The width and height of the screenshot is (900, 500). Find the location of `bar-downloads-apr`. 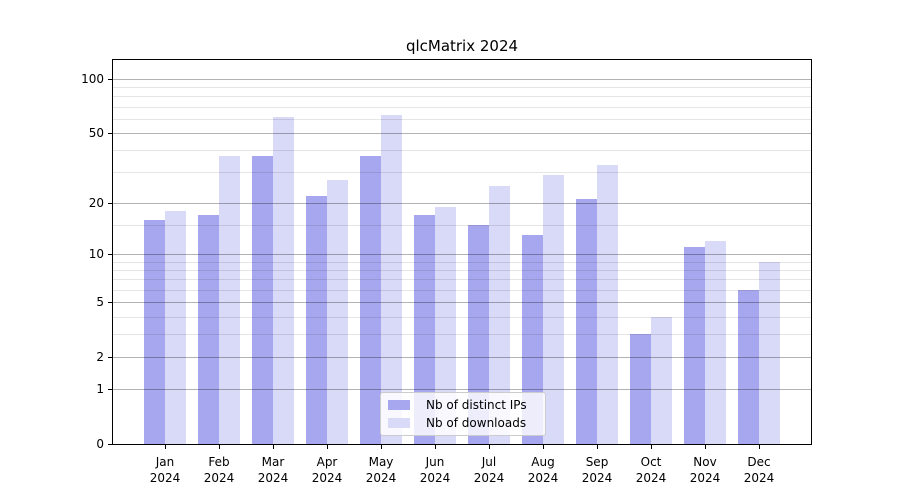

bar-downloads-apr is located at coordinates (337, 312).